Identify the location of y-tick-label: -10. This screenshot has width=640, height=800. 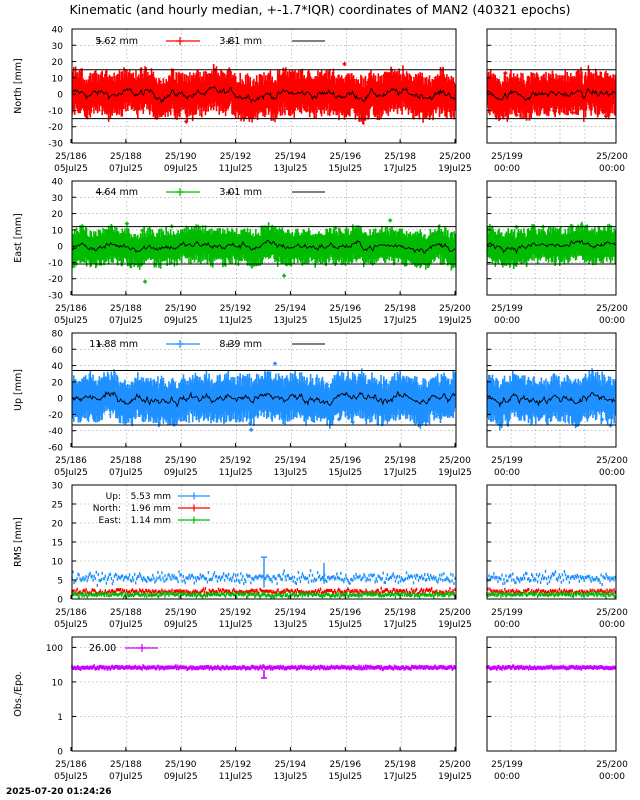
(55, 264).